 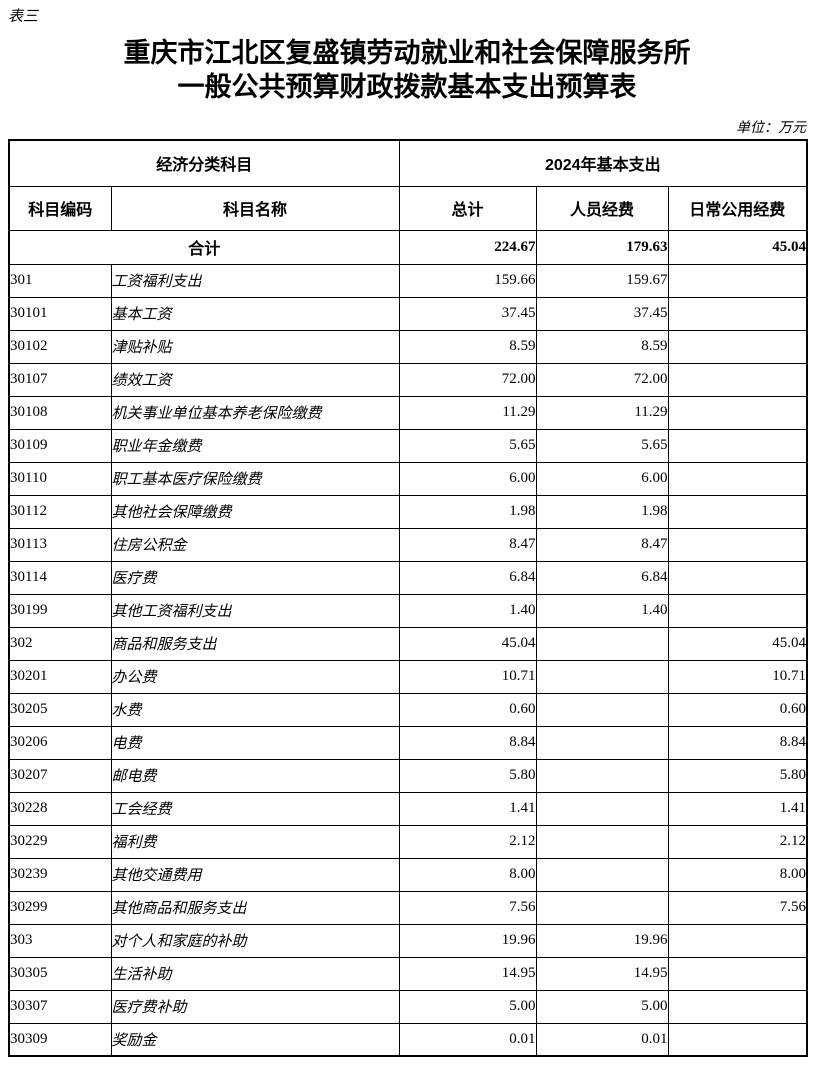 What do you see at coordinates (737, 841) in the screenshot?
I see `daily-public-funds-cell: 2.12` at bounding box center [737, 841].